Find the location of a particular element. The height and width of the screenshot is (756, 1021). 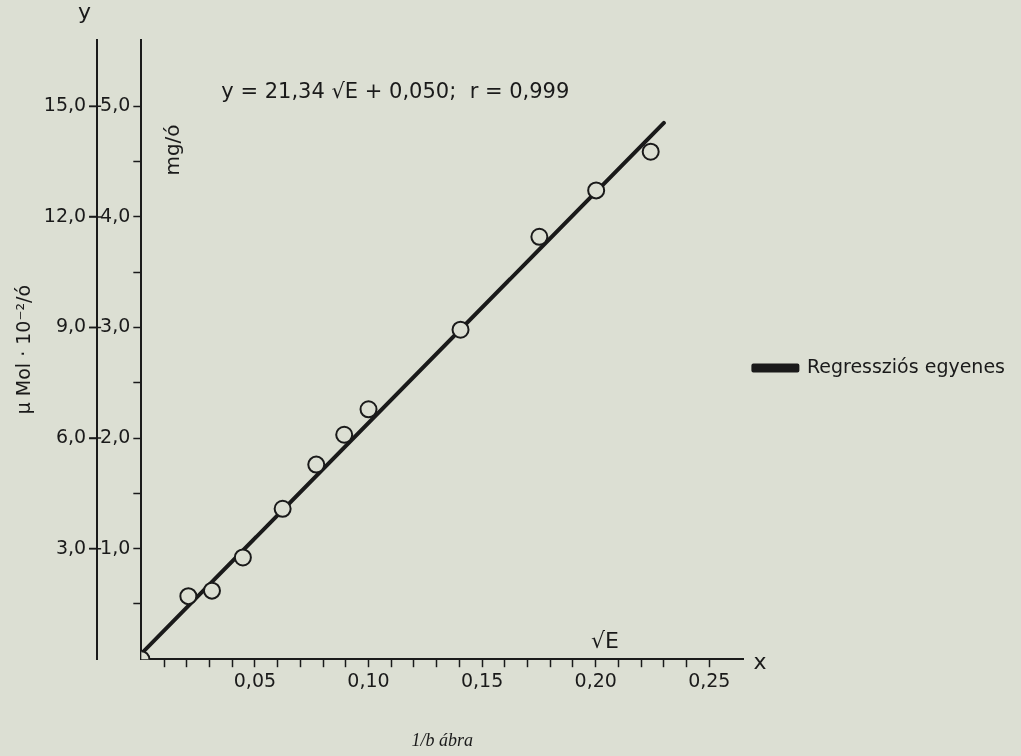

x-tick-label: 0,15 is located at coordinates (482, 679).